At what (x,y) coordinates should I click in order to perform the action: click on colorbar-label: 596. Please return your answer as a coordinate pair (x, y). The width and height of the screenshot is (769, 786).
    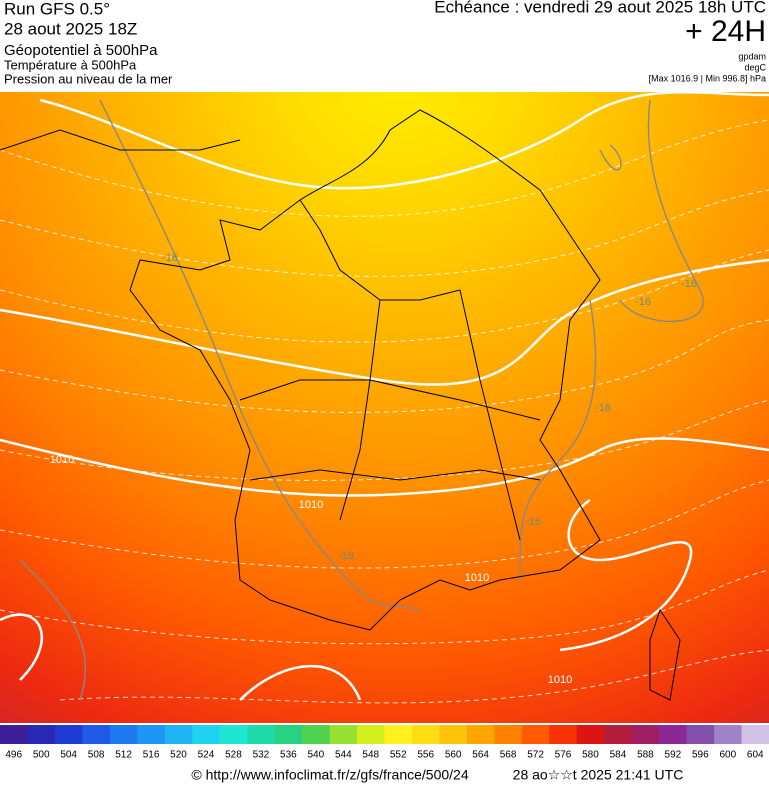
    Looking at the image, I should click on (700, 755).